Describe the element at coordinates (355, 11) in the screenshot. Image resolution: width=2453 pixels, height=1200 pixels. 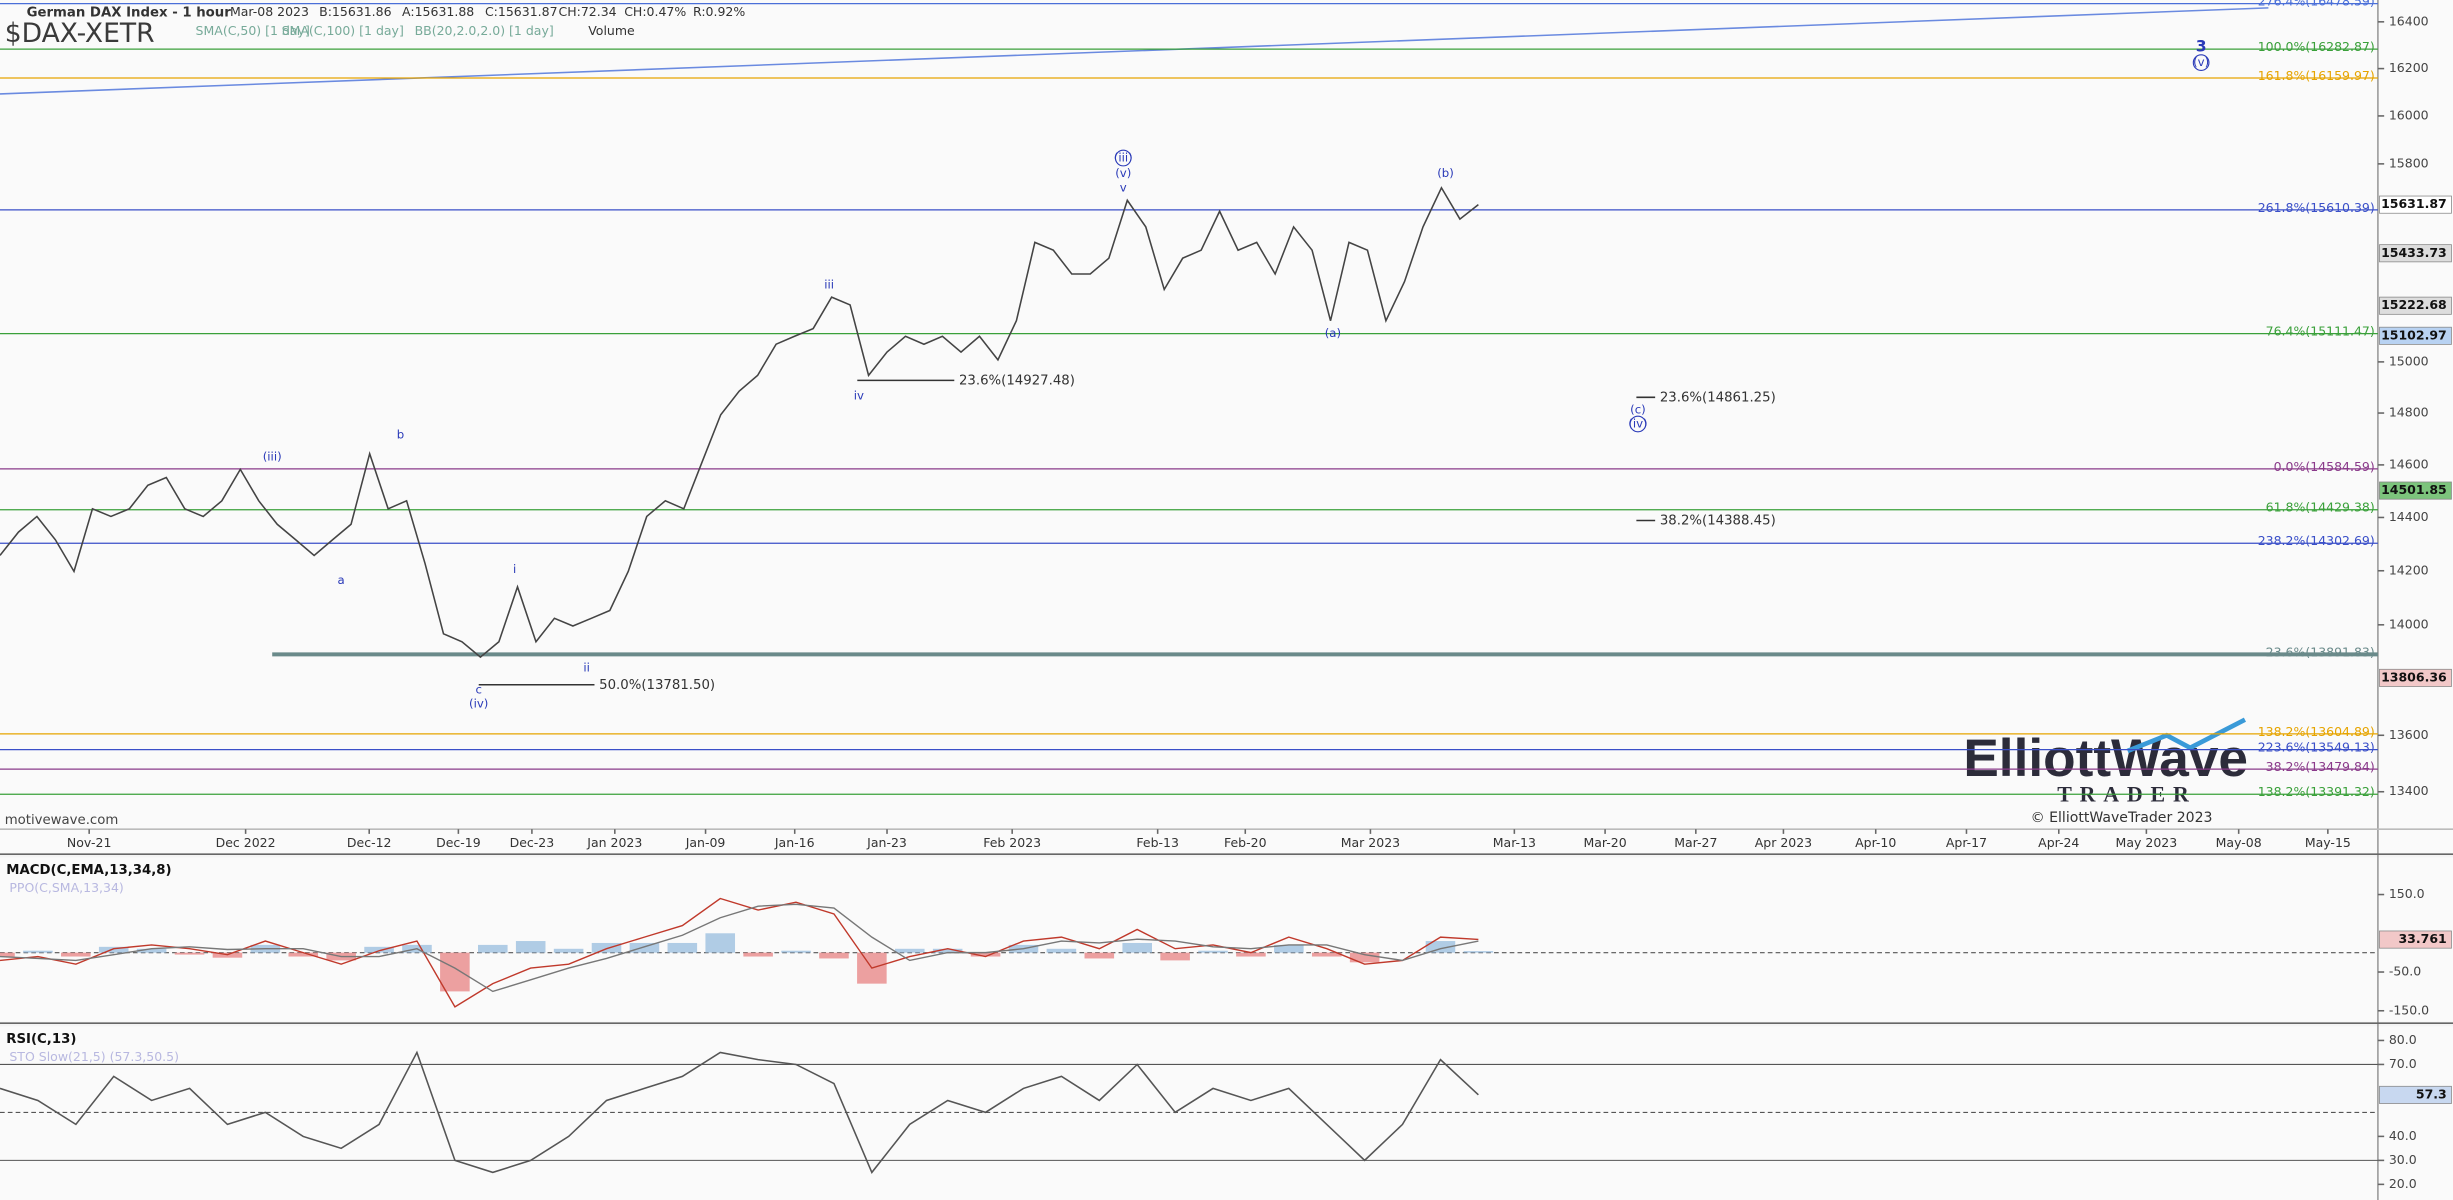
I see `header-info: B:15631.86` at that location.